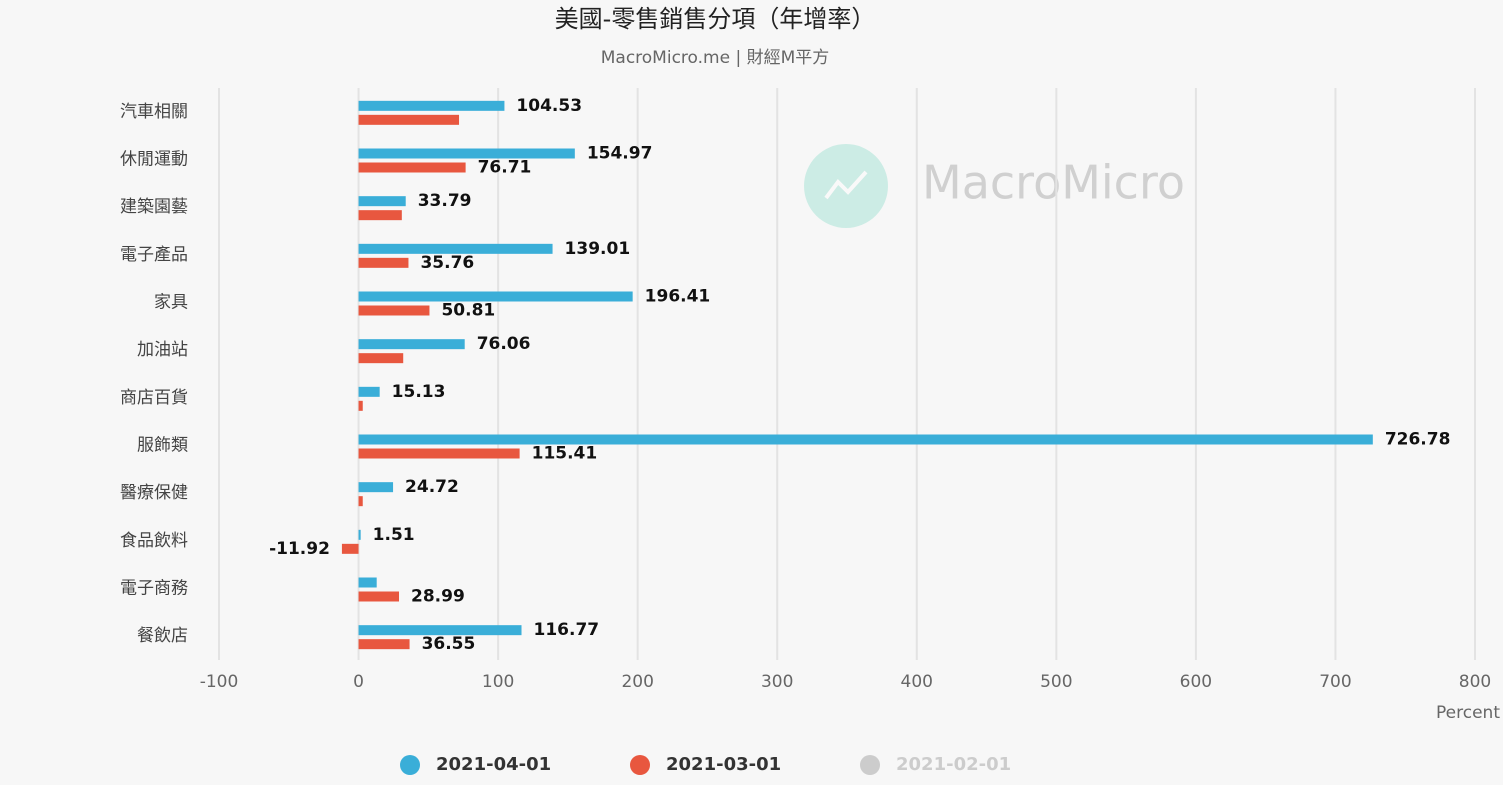 The image size is (1503, 785). What do you see at coordinates (447, 263) in the screenshot?
I see `data-label: 35.76` at bounding box center [447, 263].